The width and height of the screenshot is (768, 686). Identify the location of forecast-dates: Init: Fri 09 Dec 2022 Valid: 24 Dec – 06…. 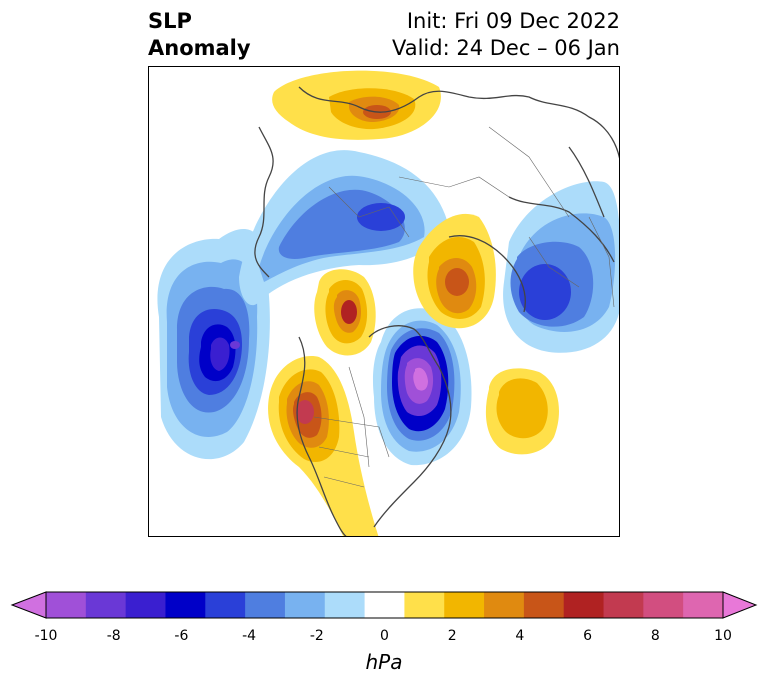
(506, 35).